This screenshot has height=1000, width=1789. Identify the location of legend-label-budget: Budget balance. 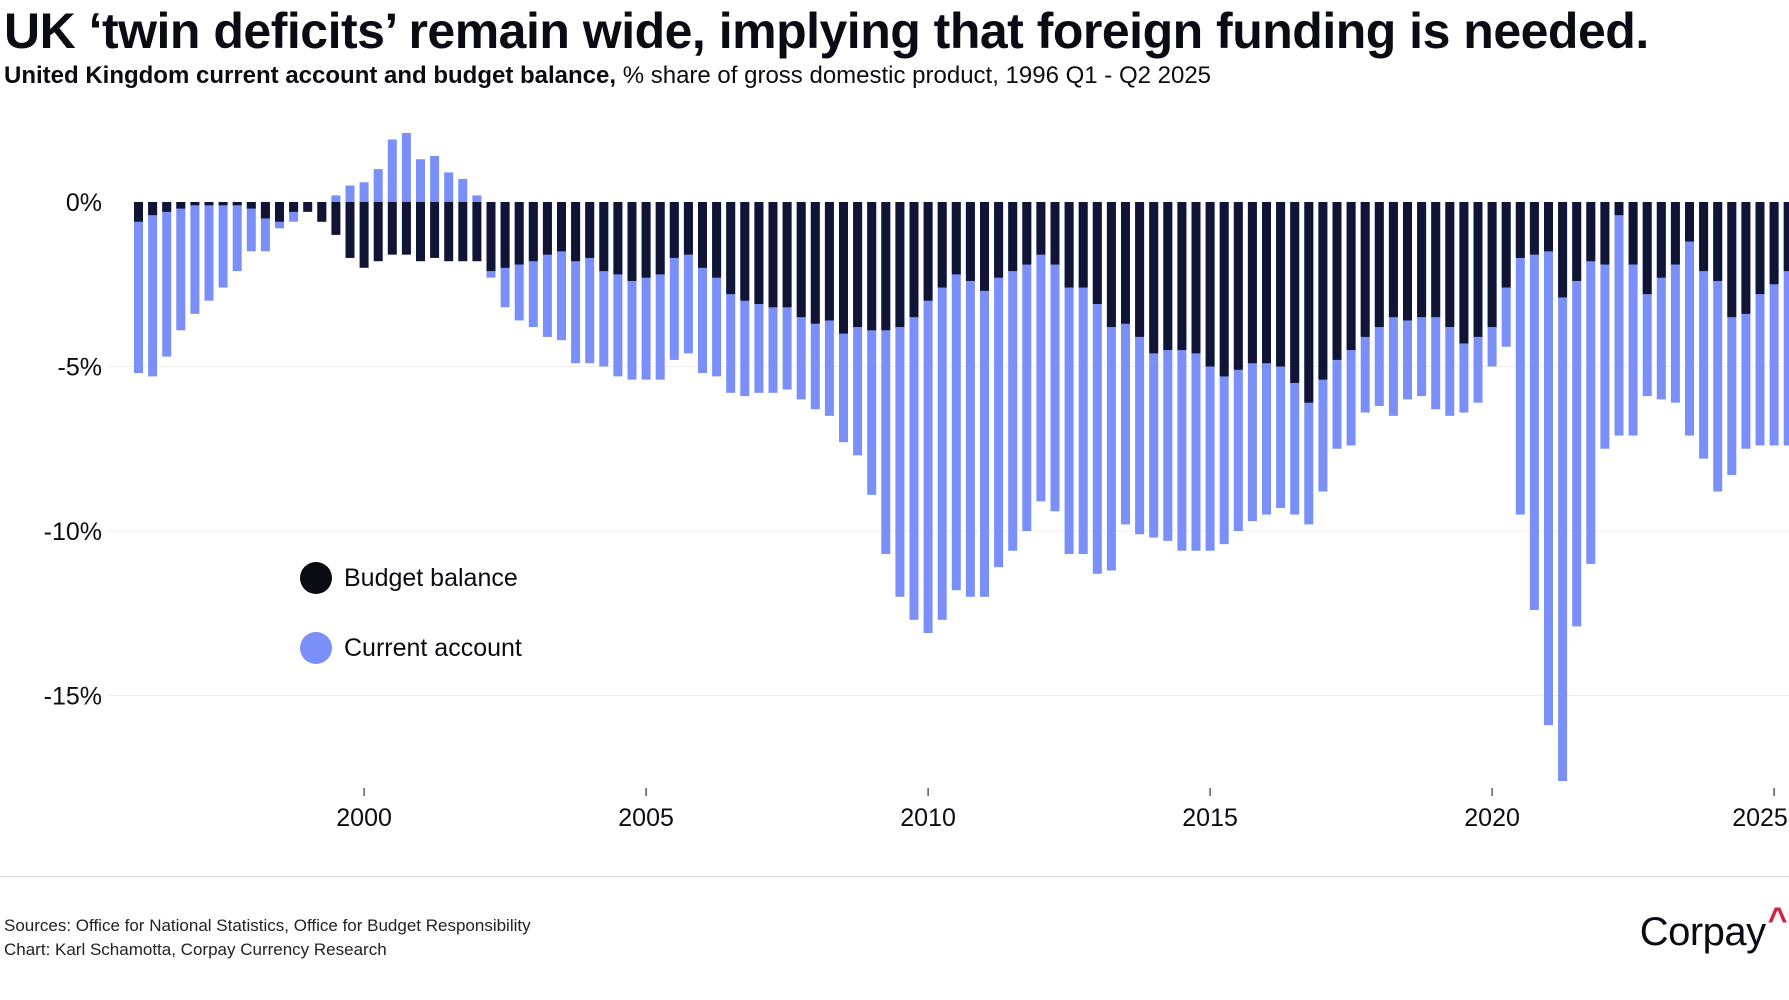
(431, 578).